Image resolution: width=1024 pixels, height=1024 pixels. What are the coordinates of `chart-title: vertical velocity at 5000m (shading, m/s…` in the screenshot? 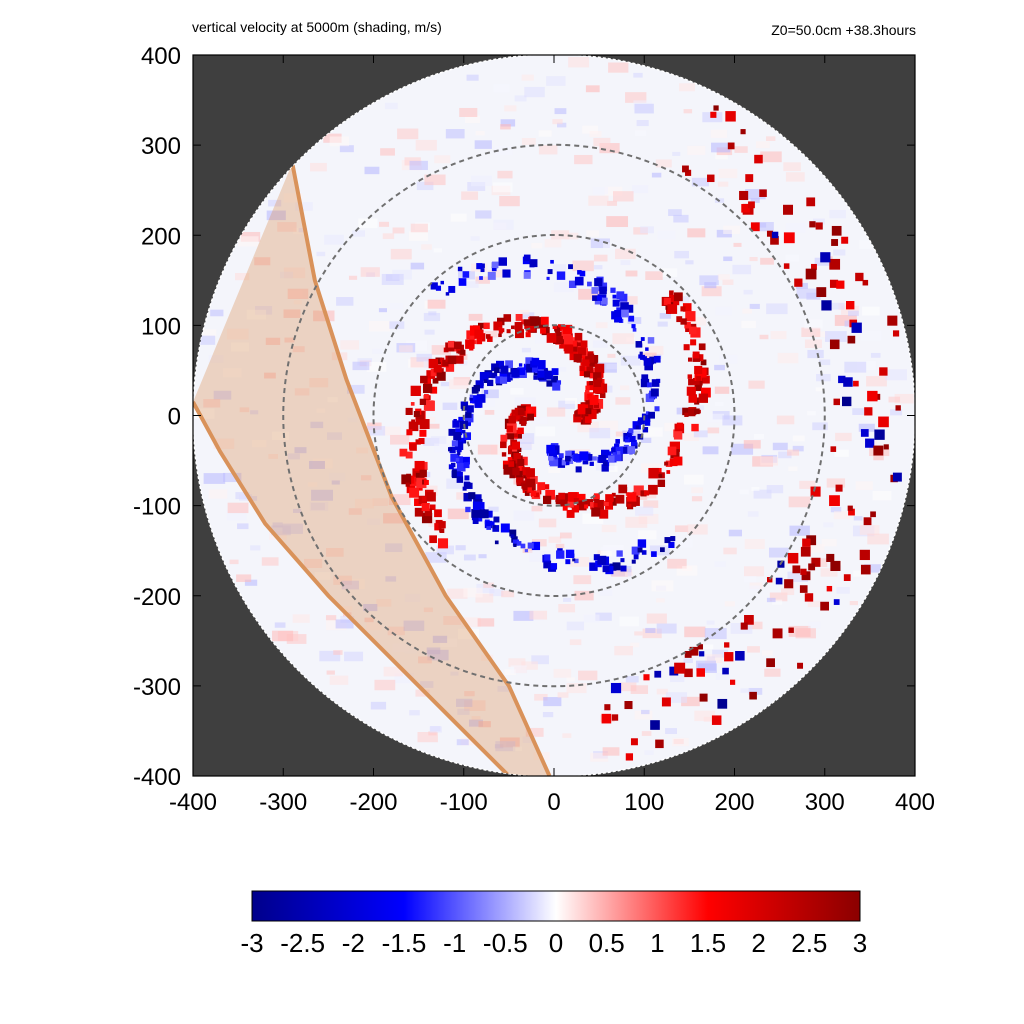 It's located at (317, 27).